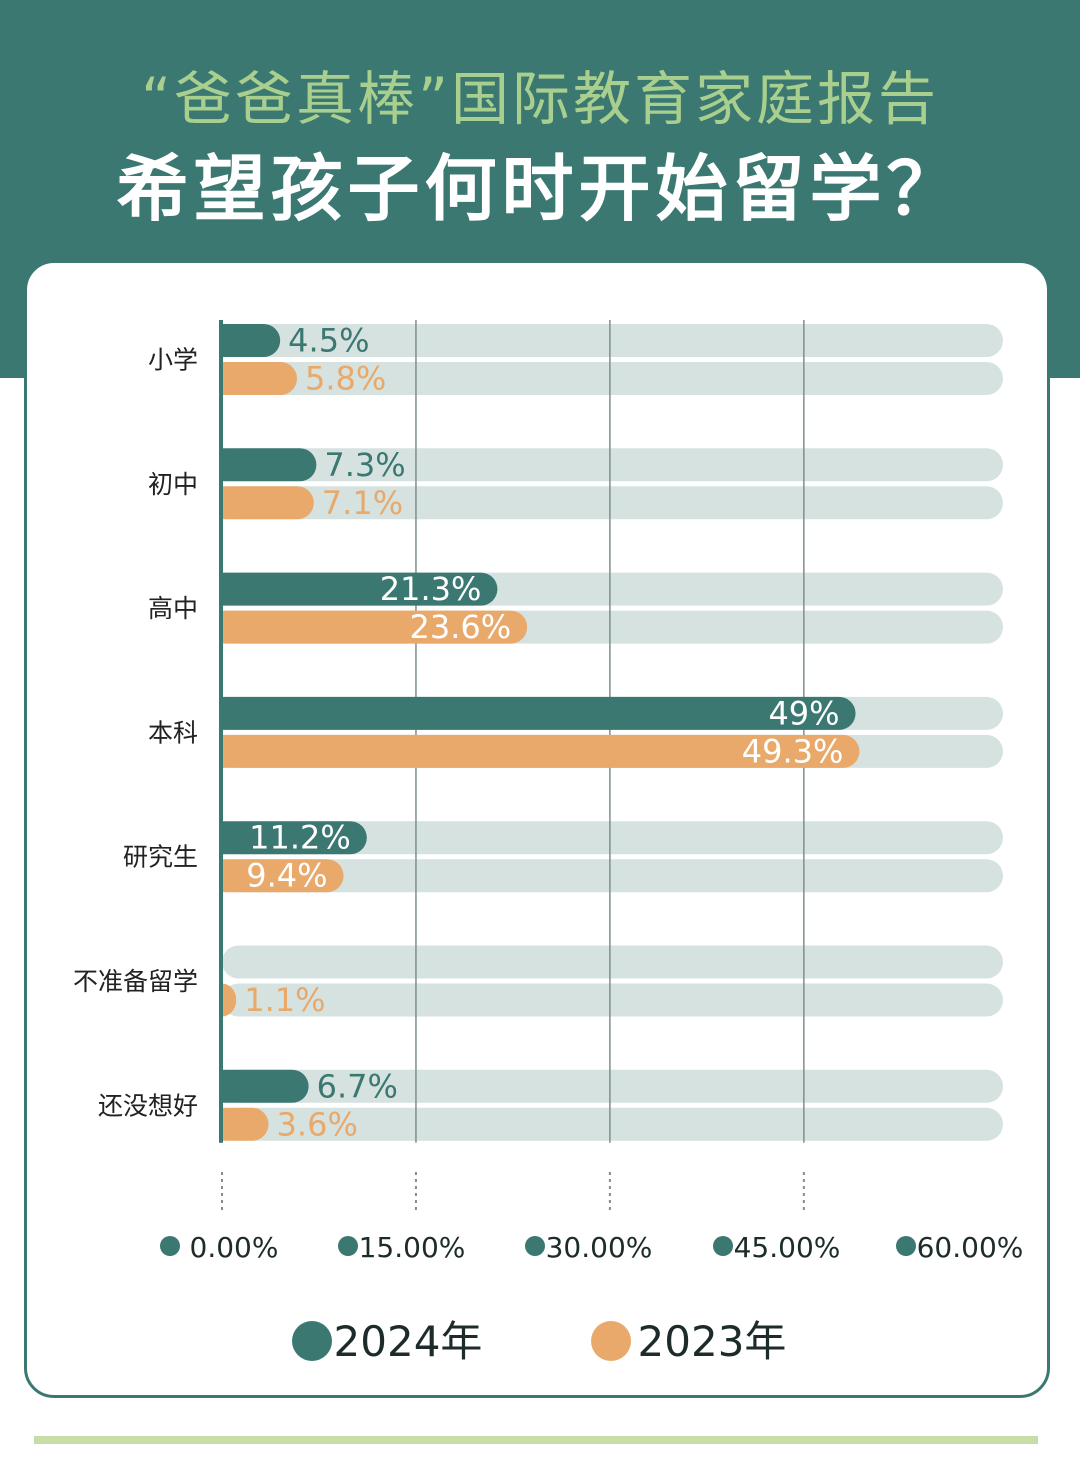 The width and height of the screenshot is (1080, 1482). What do you see at coordinates (431, 589) in the screenshot?
I see `value-label-2024: 21.3%` at bounding box center [431, 589].